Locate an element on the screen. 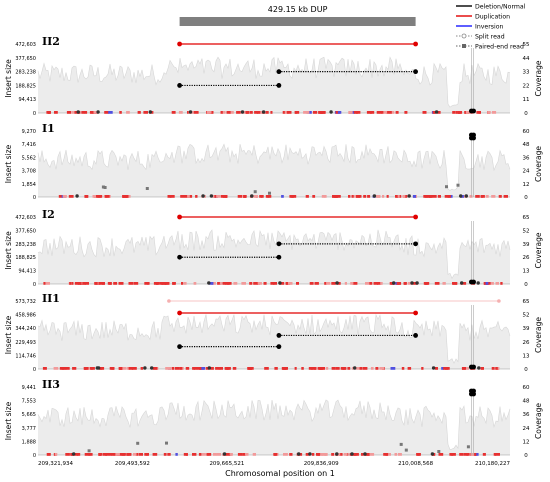 The image size is (550, 482). event-span-bar is located at coordinates (297, 21).